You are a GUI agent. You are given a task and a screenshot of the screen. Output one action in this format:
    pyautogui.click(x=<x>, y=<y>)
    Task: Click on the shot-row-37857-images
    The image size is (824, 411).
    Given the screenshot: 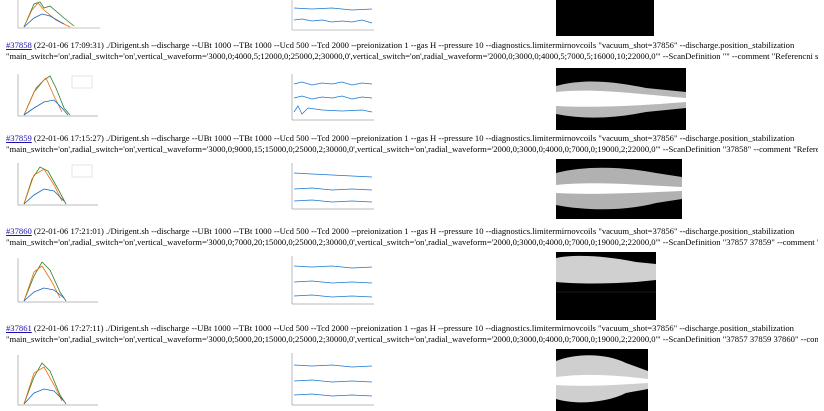 What is the action you would take?
    pyautogui.click(x=412, y=18)
    